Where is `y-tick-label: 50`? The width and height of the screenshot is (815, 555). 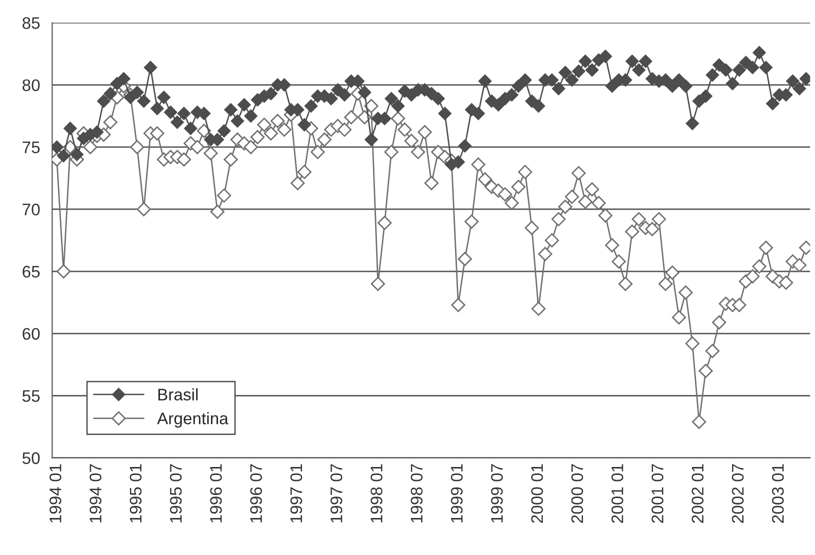
y-tick-label: 50 is located at coordinates (31, 458).